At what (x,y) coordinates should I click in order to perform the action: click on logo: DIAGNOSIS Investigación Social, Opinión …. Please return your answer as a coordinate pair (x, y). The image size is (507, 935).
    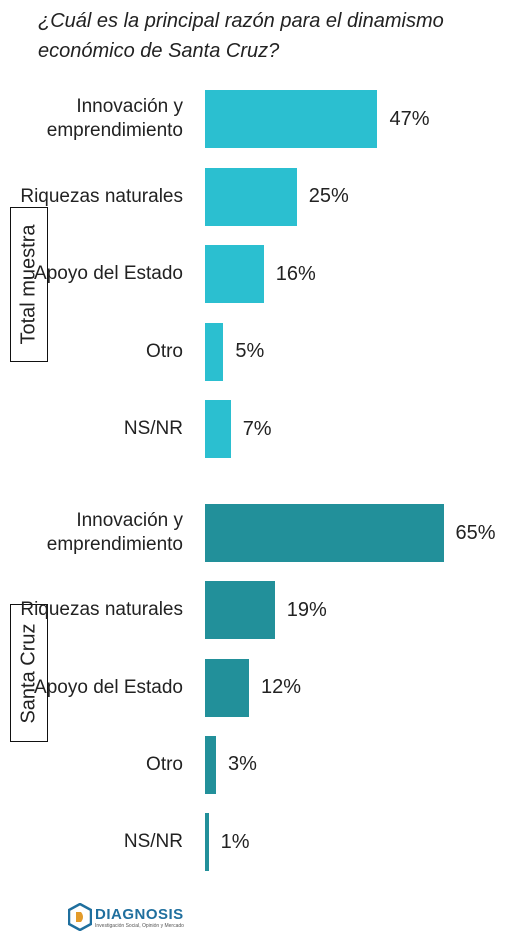
    Looking at the image, I should click on (126, 917).